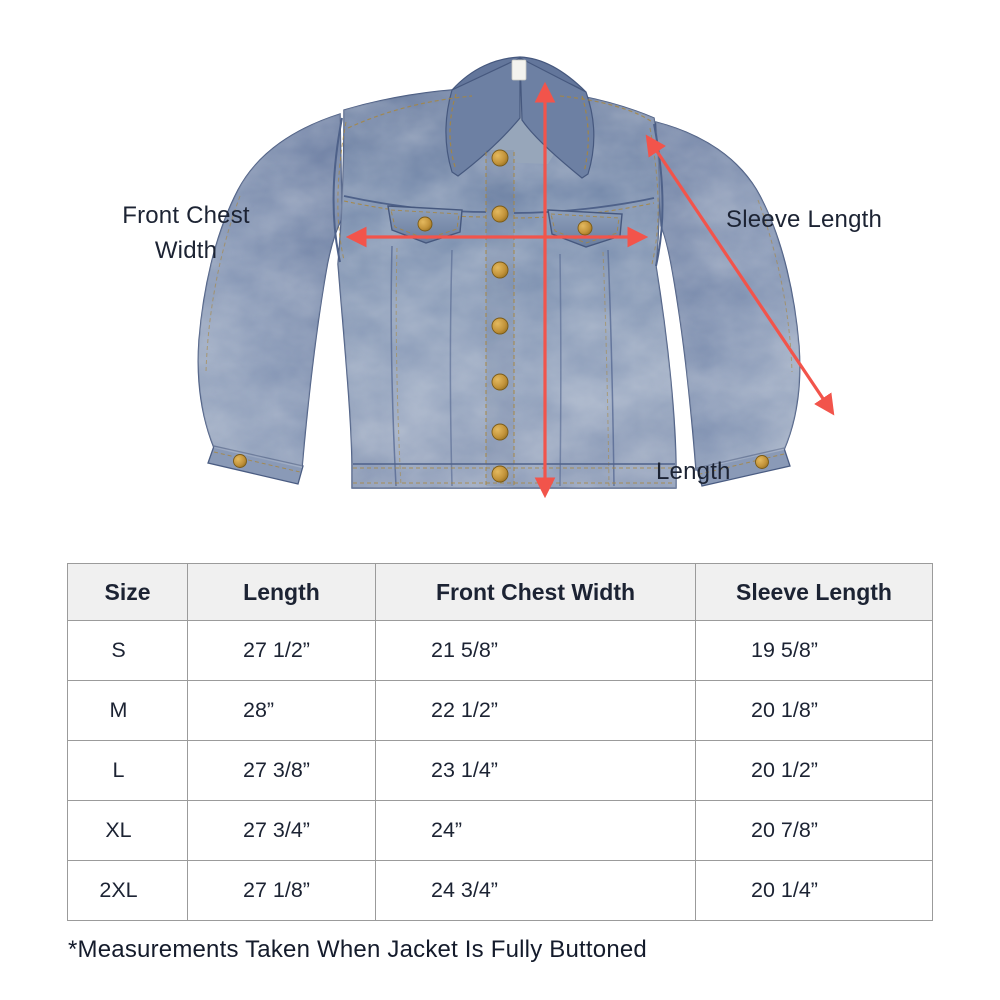 This screenshot has width=1000, height=1000. What do you see at coordinates (535, 770) in the screenshot?
I see `cell-front-chest-width: 23 1/4”` at bounding box center [535, 770].